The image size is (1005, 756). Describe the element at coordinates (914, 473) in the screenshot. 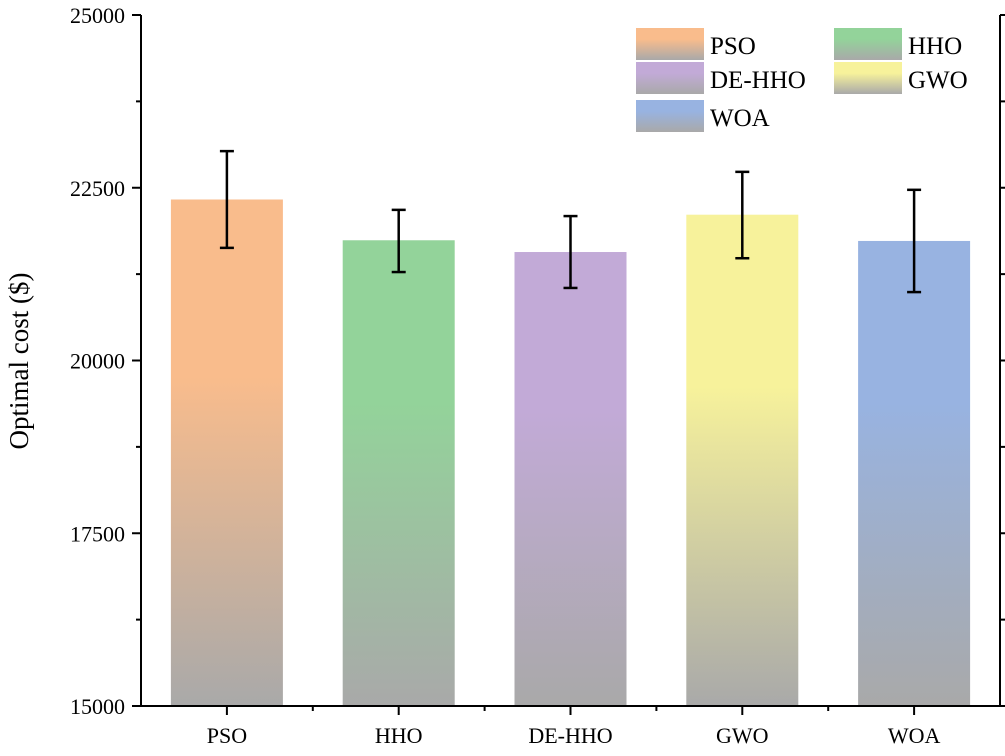

I see `bar-woa` at that location.